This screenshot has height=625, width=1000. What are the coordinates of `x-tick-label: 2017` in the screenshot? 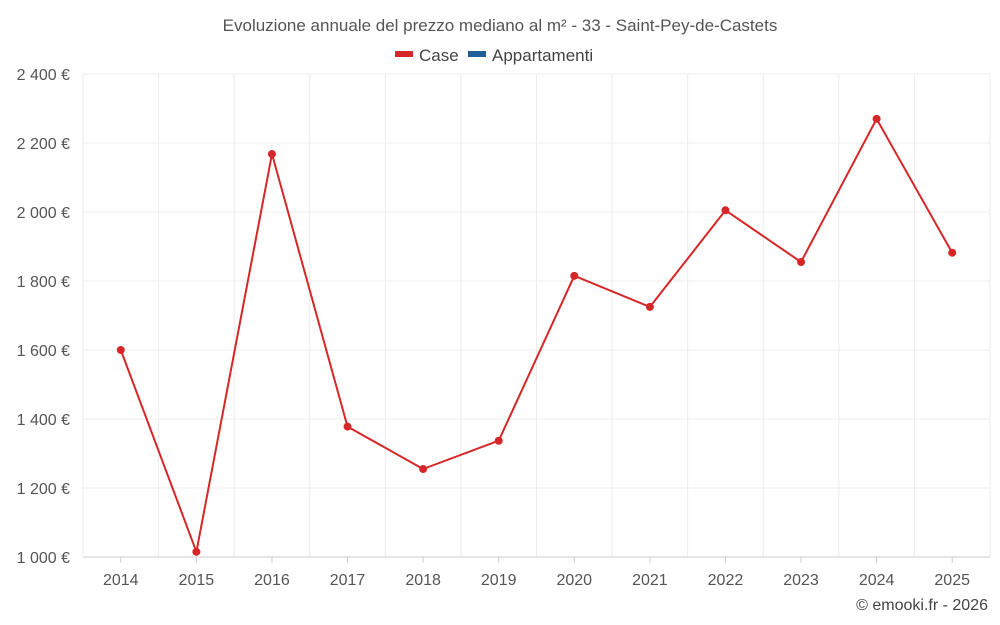 It's located at (348, 580).